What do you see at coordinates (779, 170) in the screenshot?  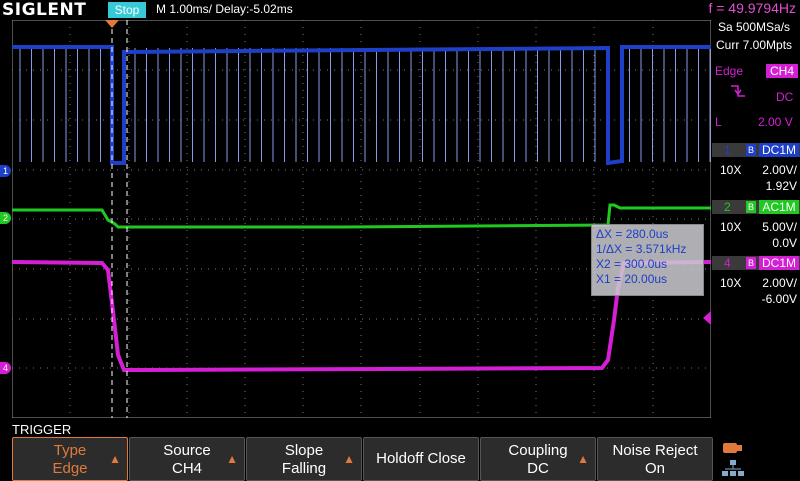 I see `ch1-scale: 2.00V/` at bounding box center [779, 170].